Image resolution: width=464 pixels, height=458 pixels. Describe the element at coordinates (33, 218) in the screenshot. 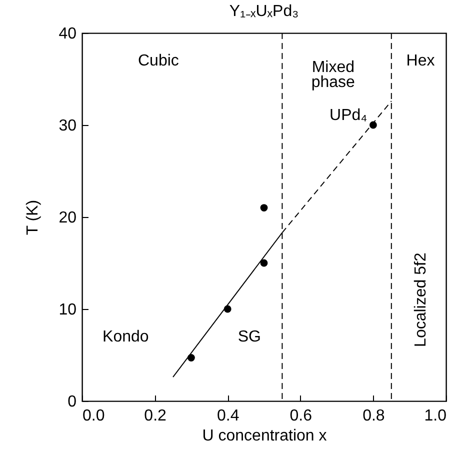

I see `y-axis-title: T (K)` at that location.